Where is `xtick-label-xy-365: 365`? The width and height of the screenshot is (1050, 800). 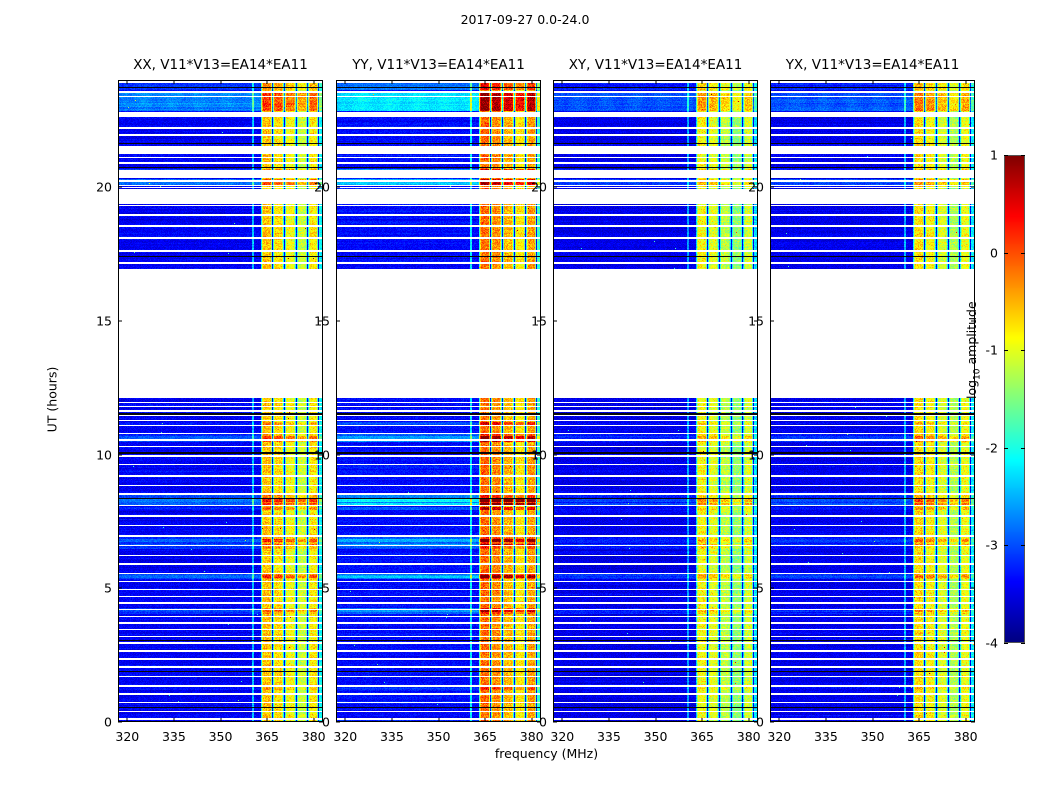
xtick-label-xy-365: 365 is located at coordinates (702, 736).